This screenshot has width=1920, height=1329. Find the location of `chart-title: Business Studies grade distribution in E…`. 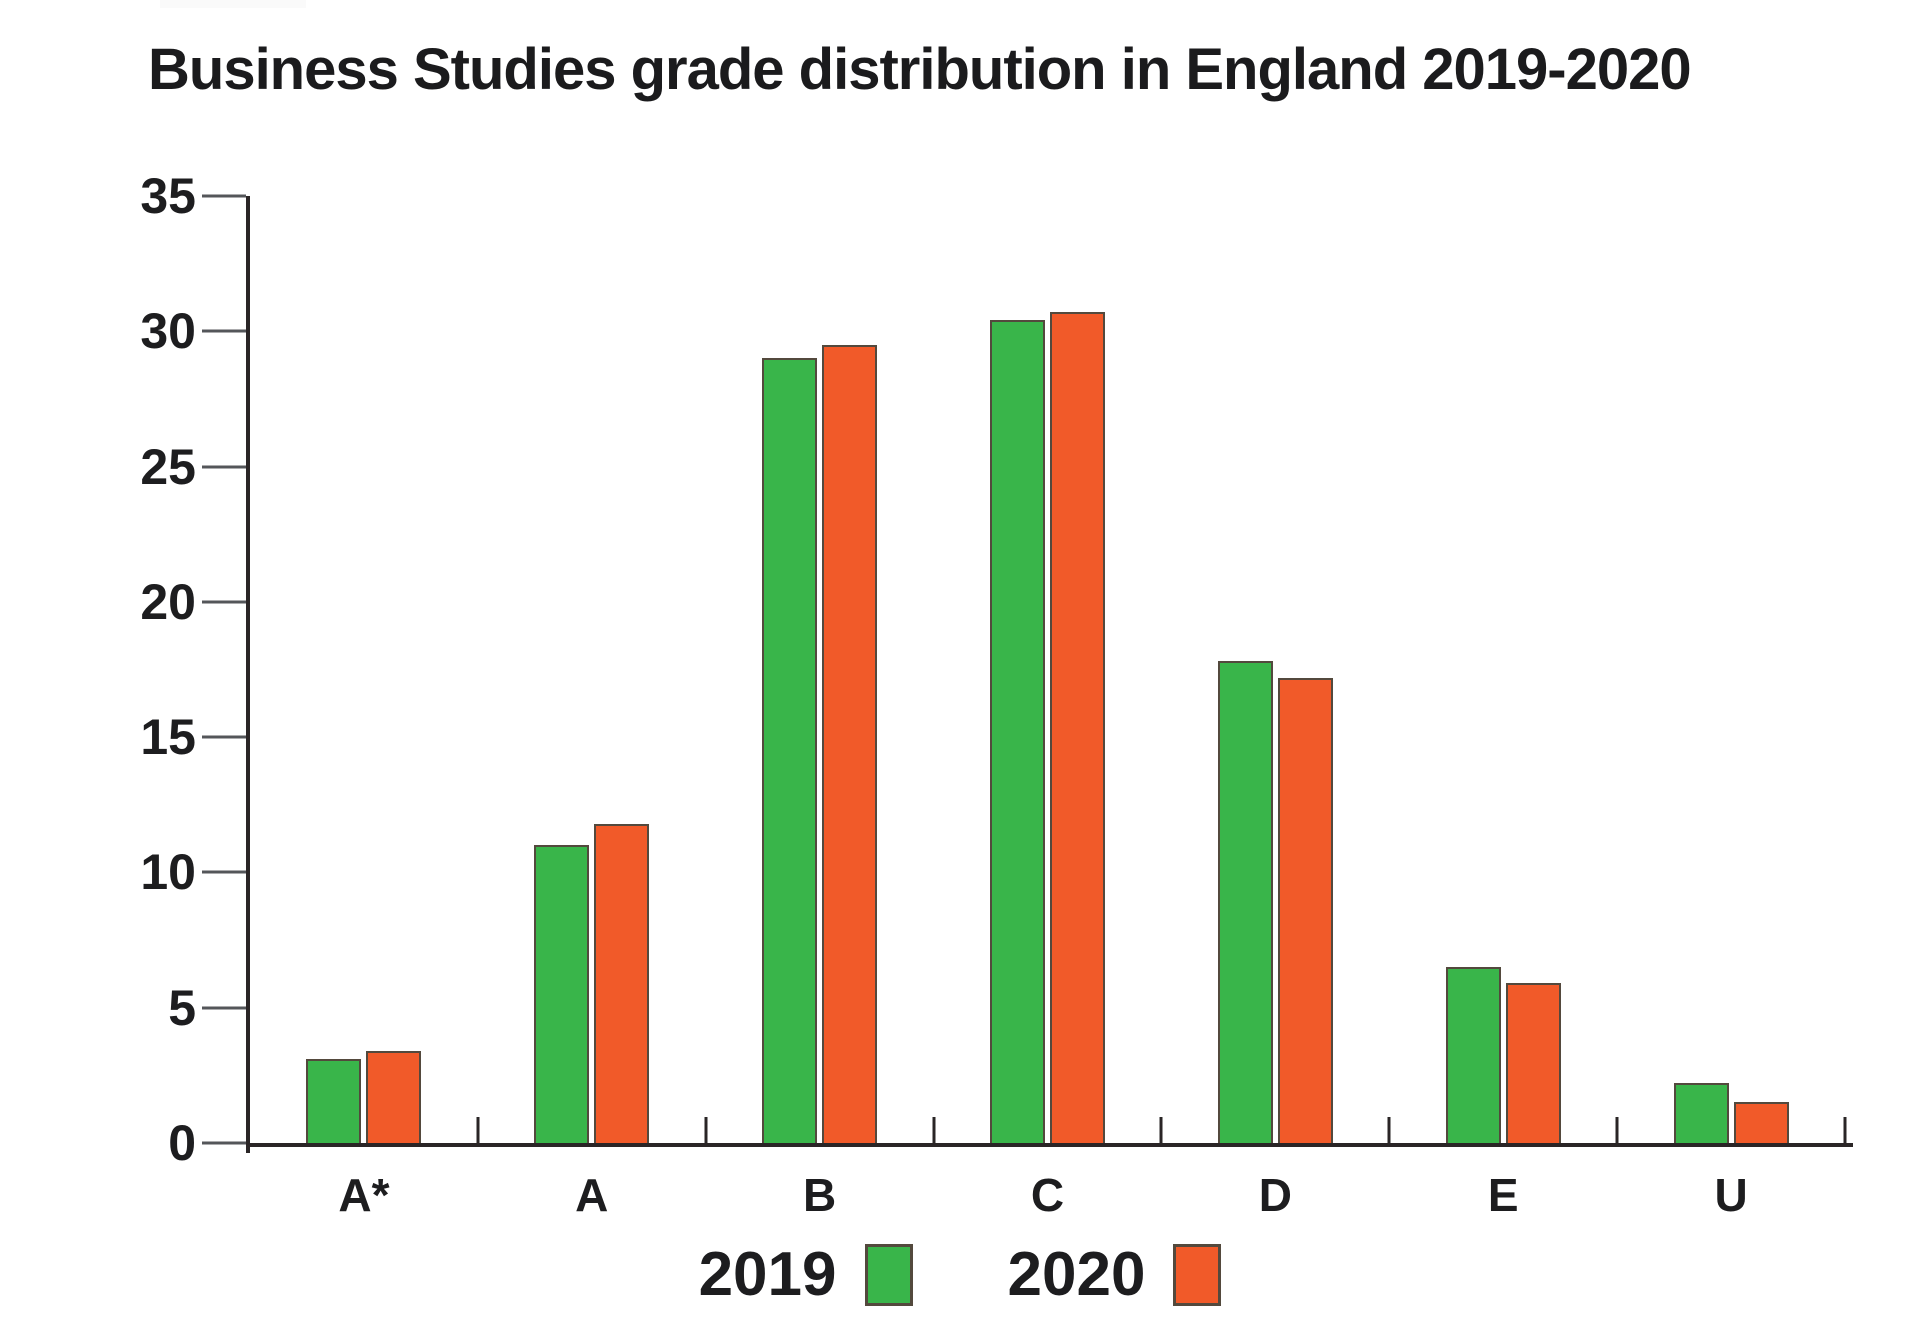

chart-title: Business Studies grade distribution in E… is located at coordinates (920, 69).